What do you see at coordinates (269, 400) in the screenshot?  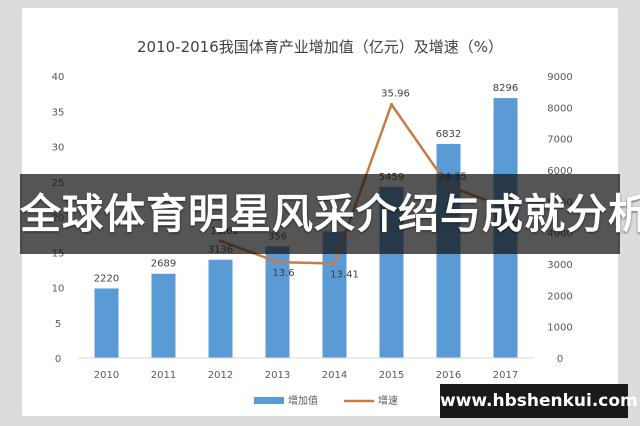 I see `legend-swatch-bar` at bounding box center [269, 400].